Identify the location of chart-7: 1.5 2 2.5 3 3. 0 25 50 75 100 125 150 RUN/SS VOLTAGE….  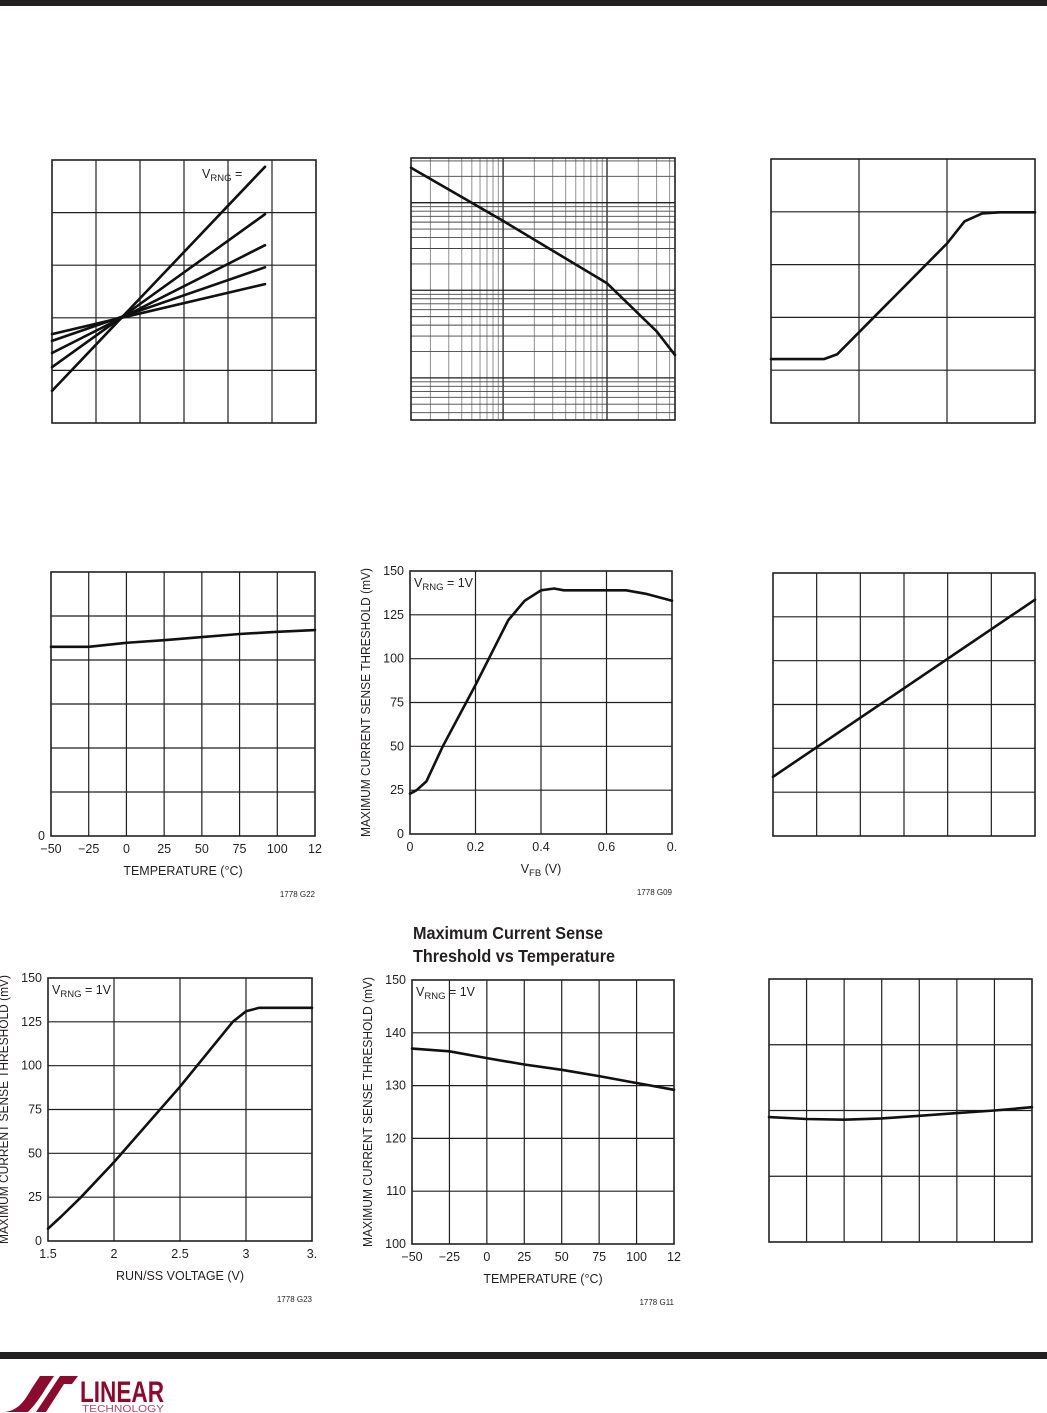
(158, 1137).